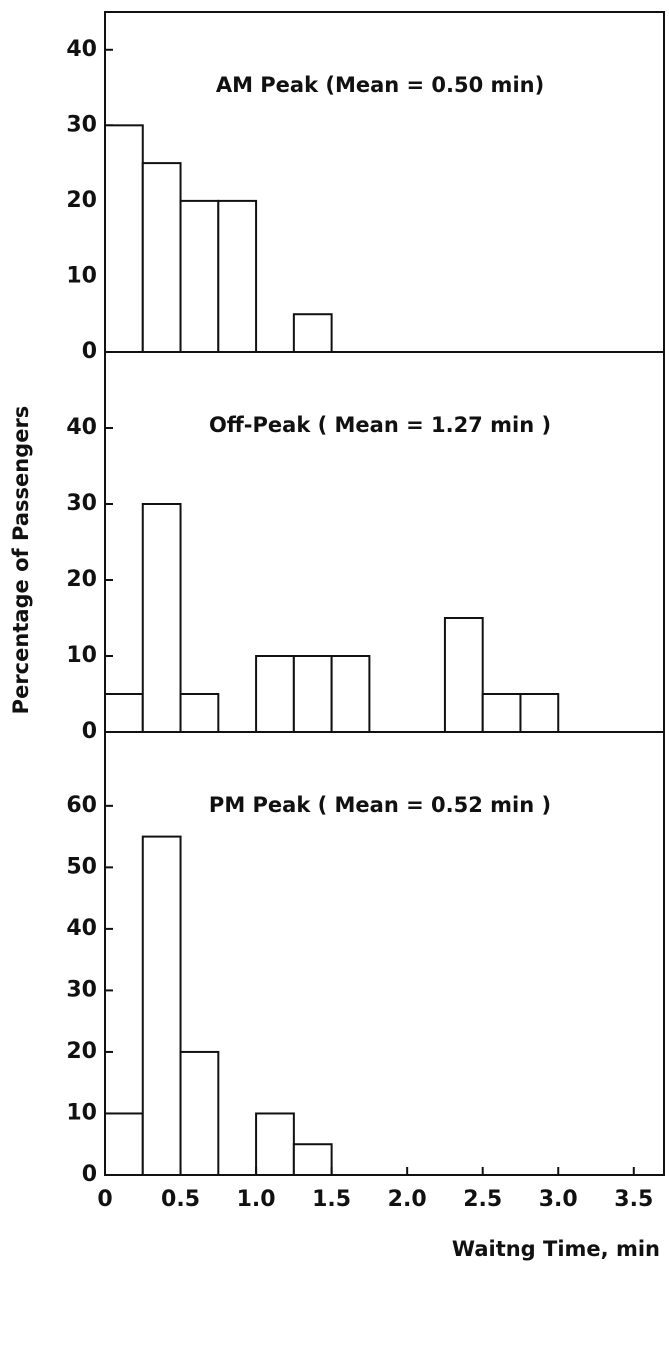 The height and width of the screenshot is (1360, 669). Describe the element at coordinates (81, 805) in the screenshot. I see `y-tick-label: 60` at that location.